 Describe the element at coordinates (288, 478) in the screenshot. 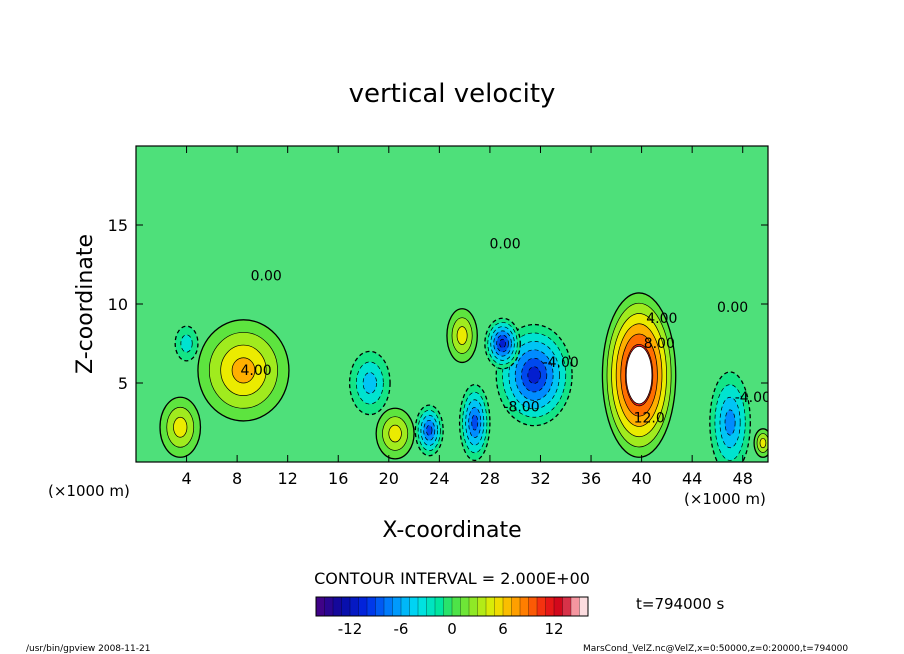

I see `x-tick-label-2: 12` at that location.